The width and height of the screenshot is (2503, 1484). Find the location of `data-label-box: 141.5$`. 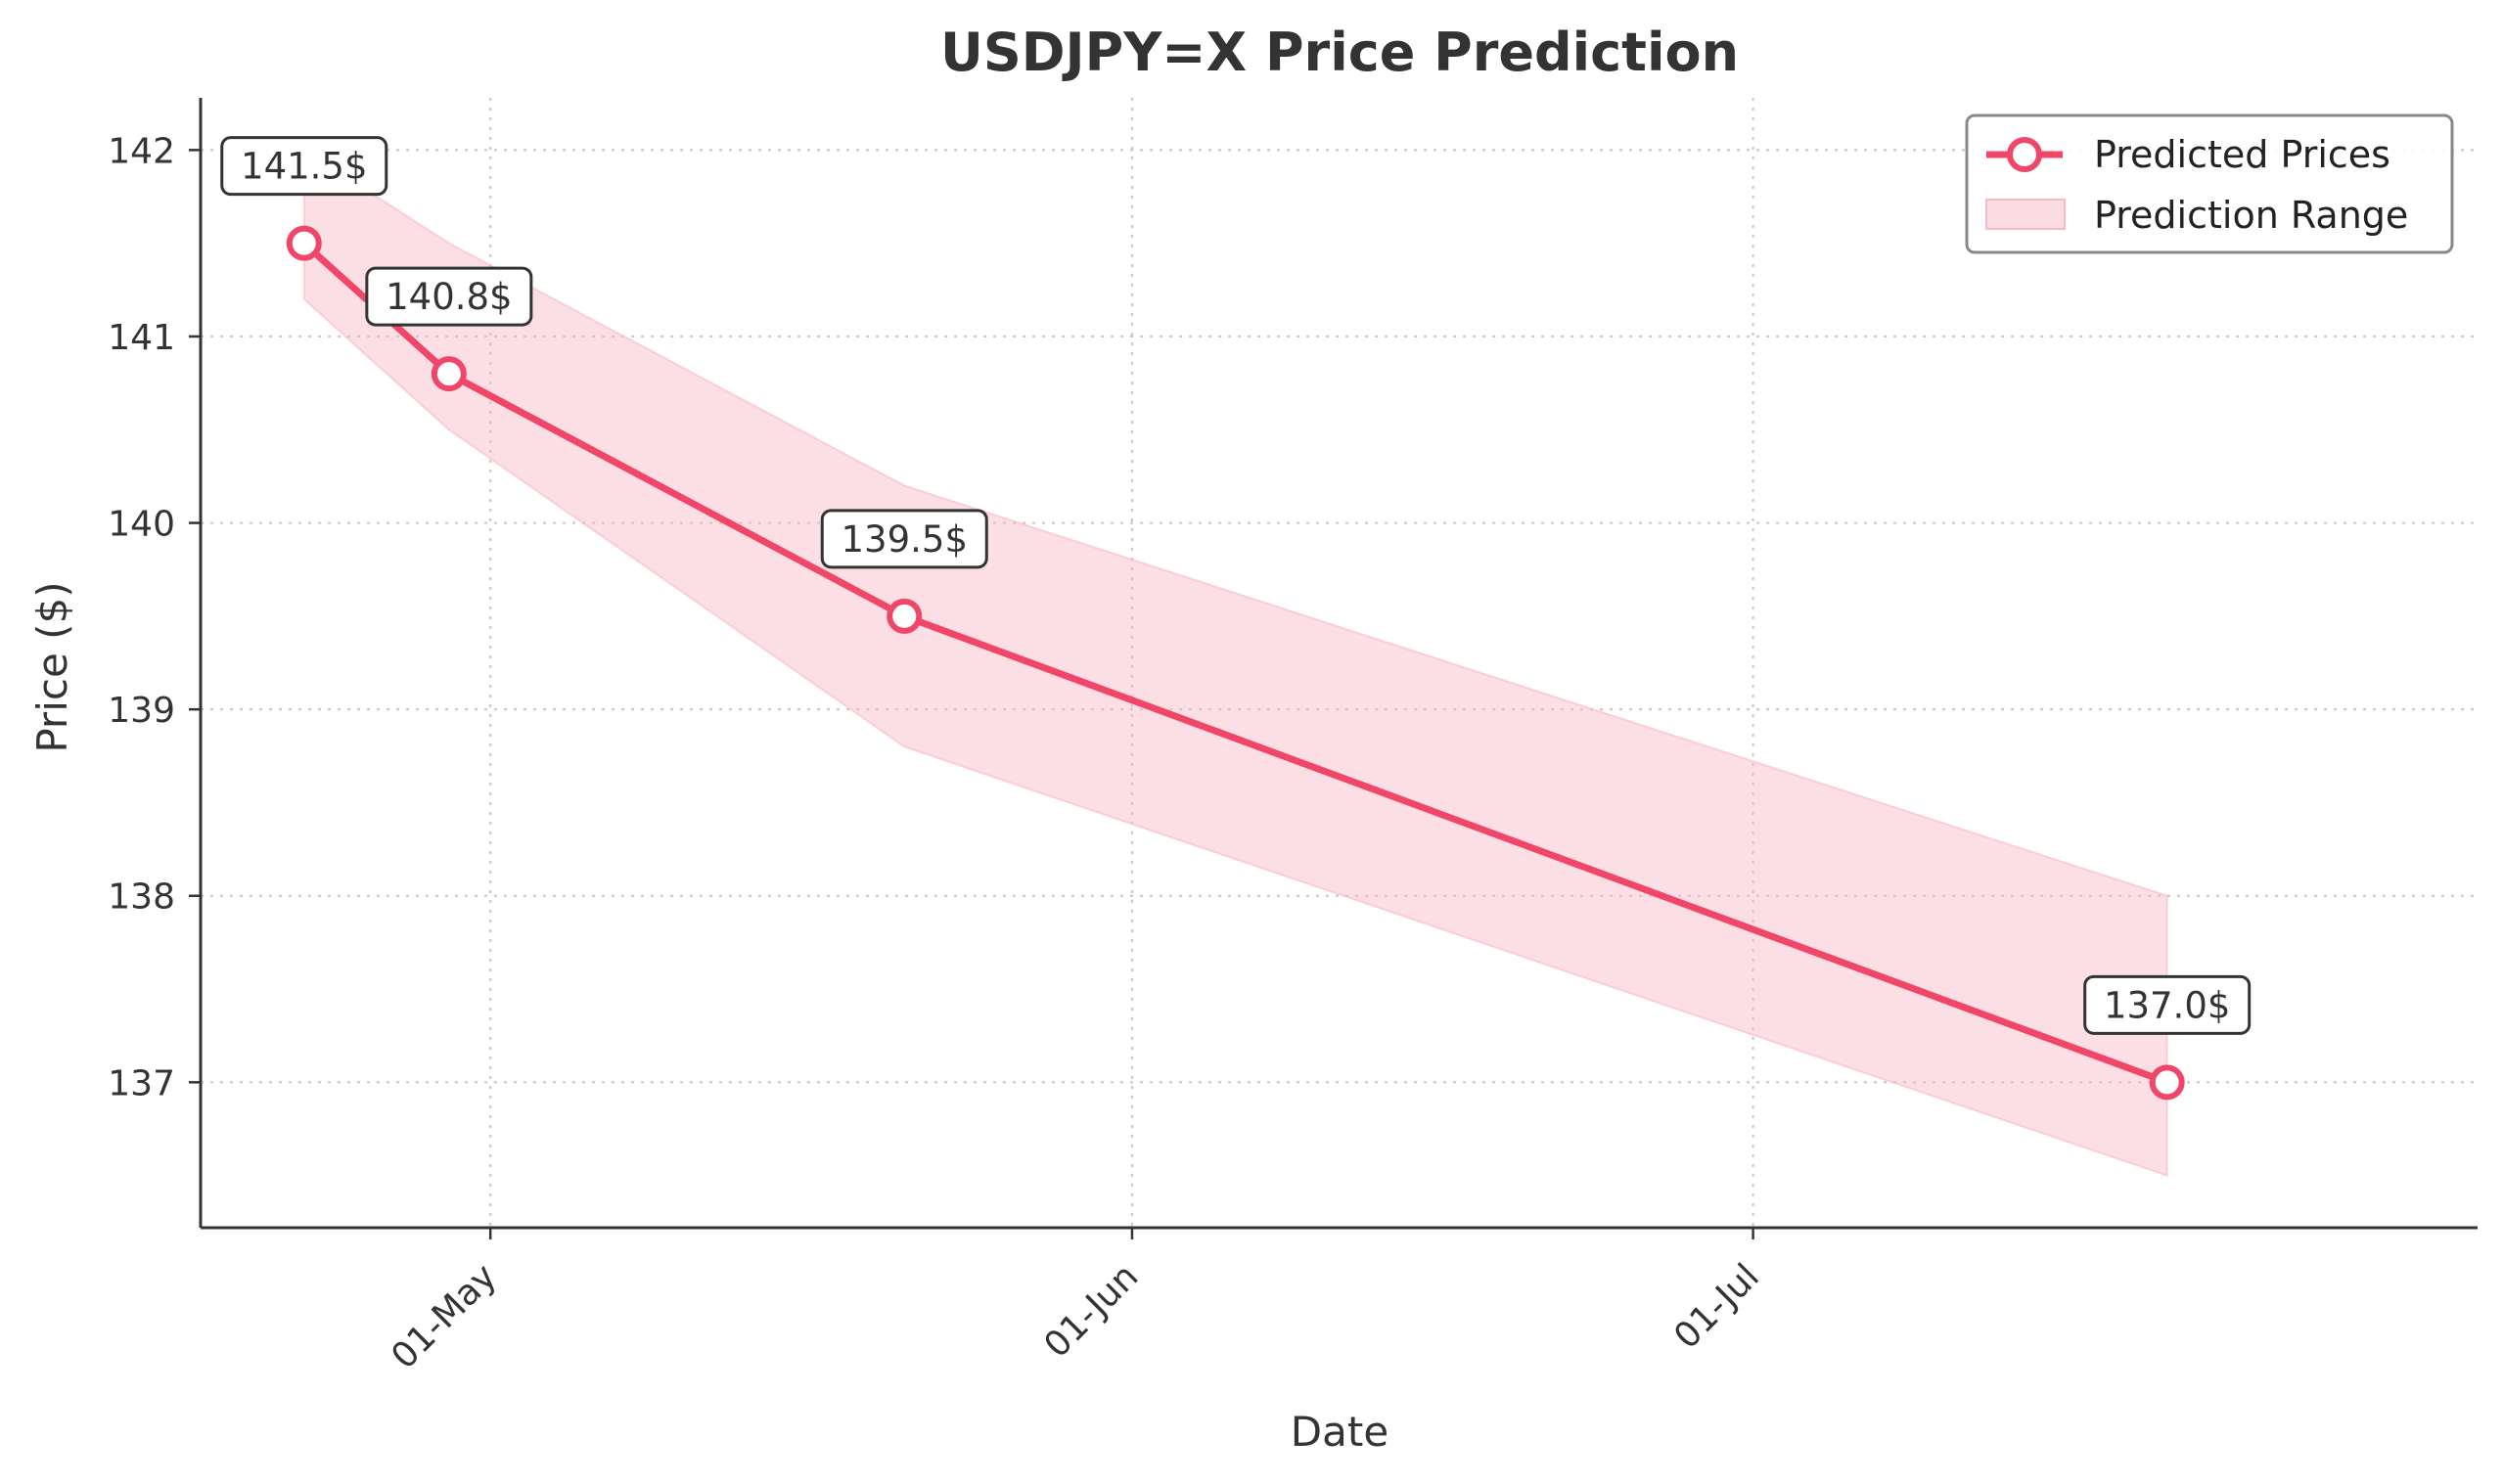

data-label-box: 141.5$ is located at coordinates (304, 166).